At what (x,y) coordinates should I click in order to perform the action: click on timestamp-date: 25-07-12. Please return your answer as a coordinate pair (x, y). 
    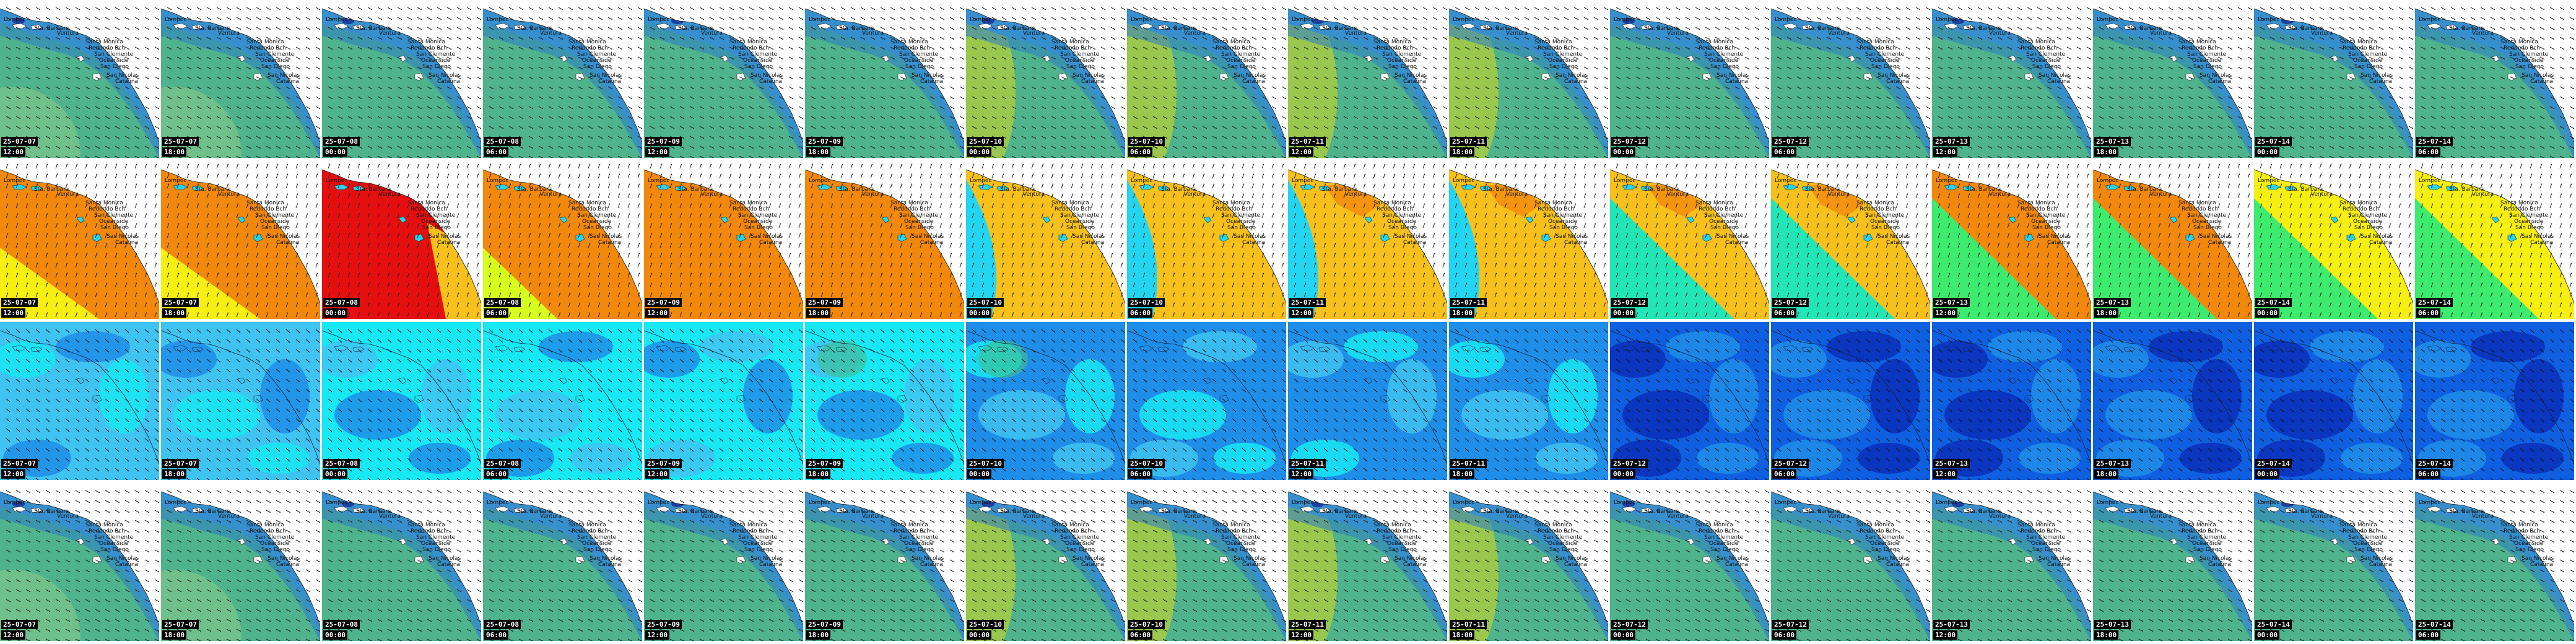
    Looking at the image, I should click on (1629, 141).